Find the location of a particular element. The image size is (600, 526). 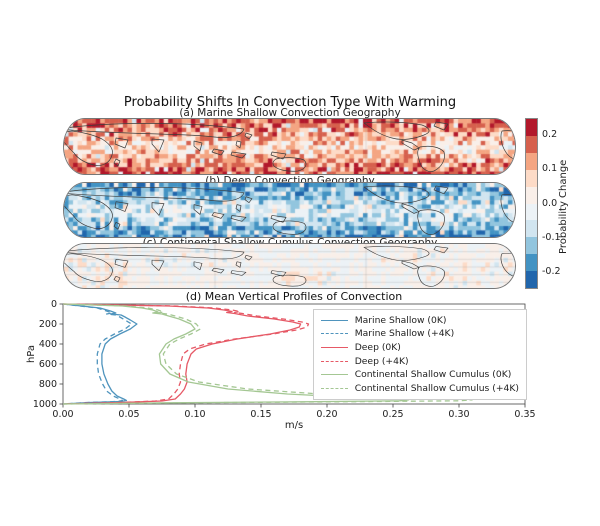

legend-label: Deep (0K) is located at coordinates (377, 347).